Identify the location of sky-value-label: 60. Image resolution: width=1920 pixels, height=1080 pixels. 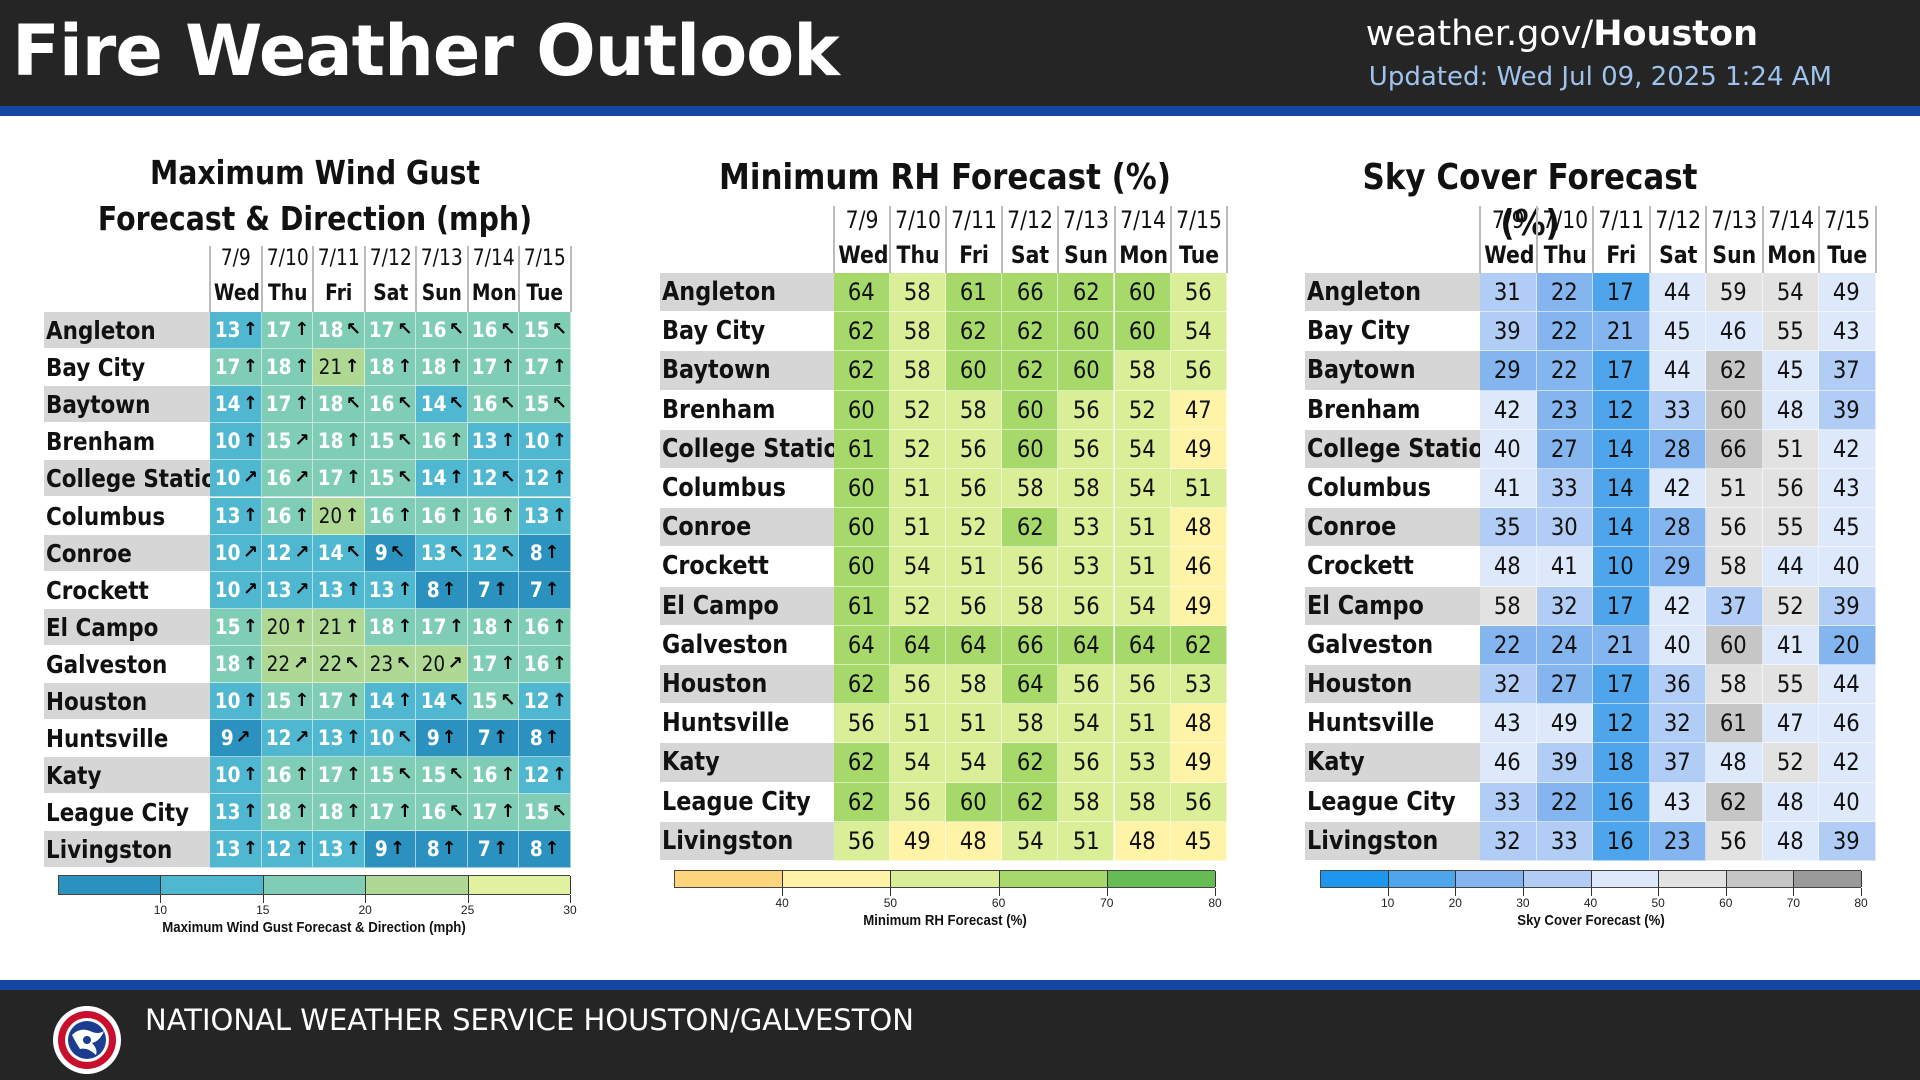
(1734, 409).